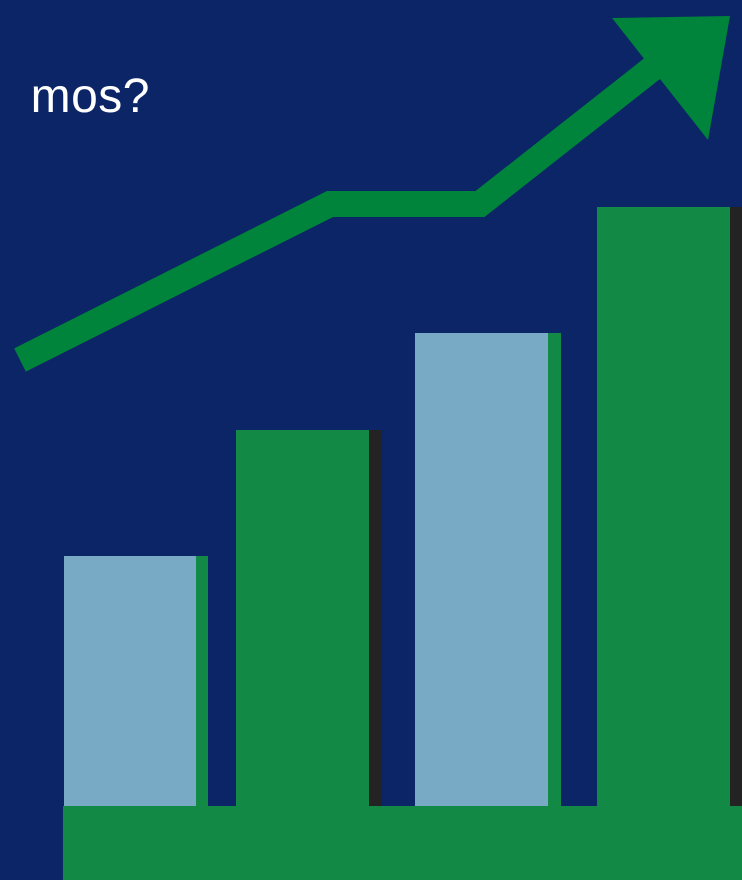  What do you see at coordinates (402, 843) in the screenshot?
I see `chart-base` at bounding box center [402, 843].